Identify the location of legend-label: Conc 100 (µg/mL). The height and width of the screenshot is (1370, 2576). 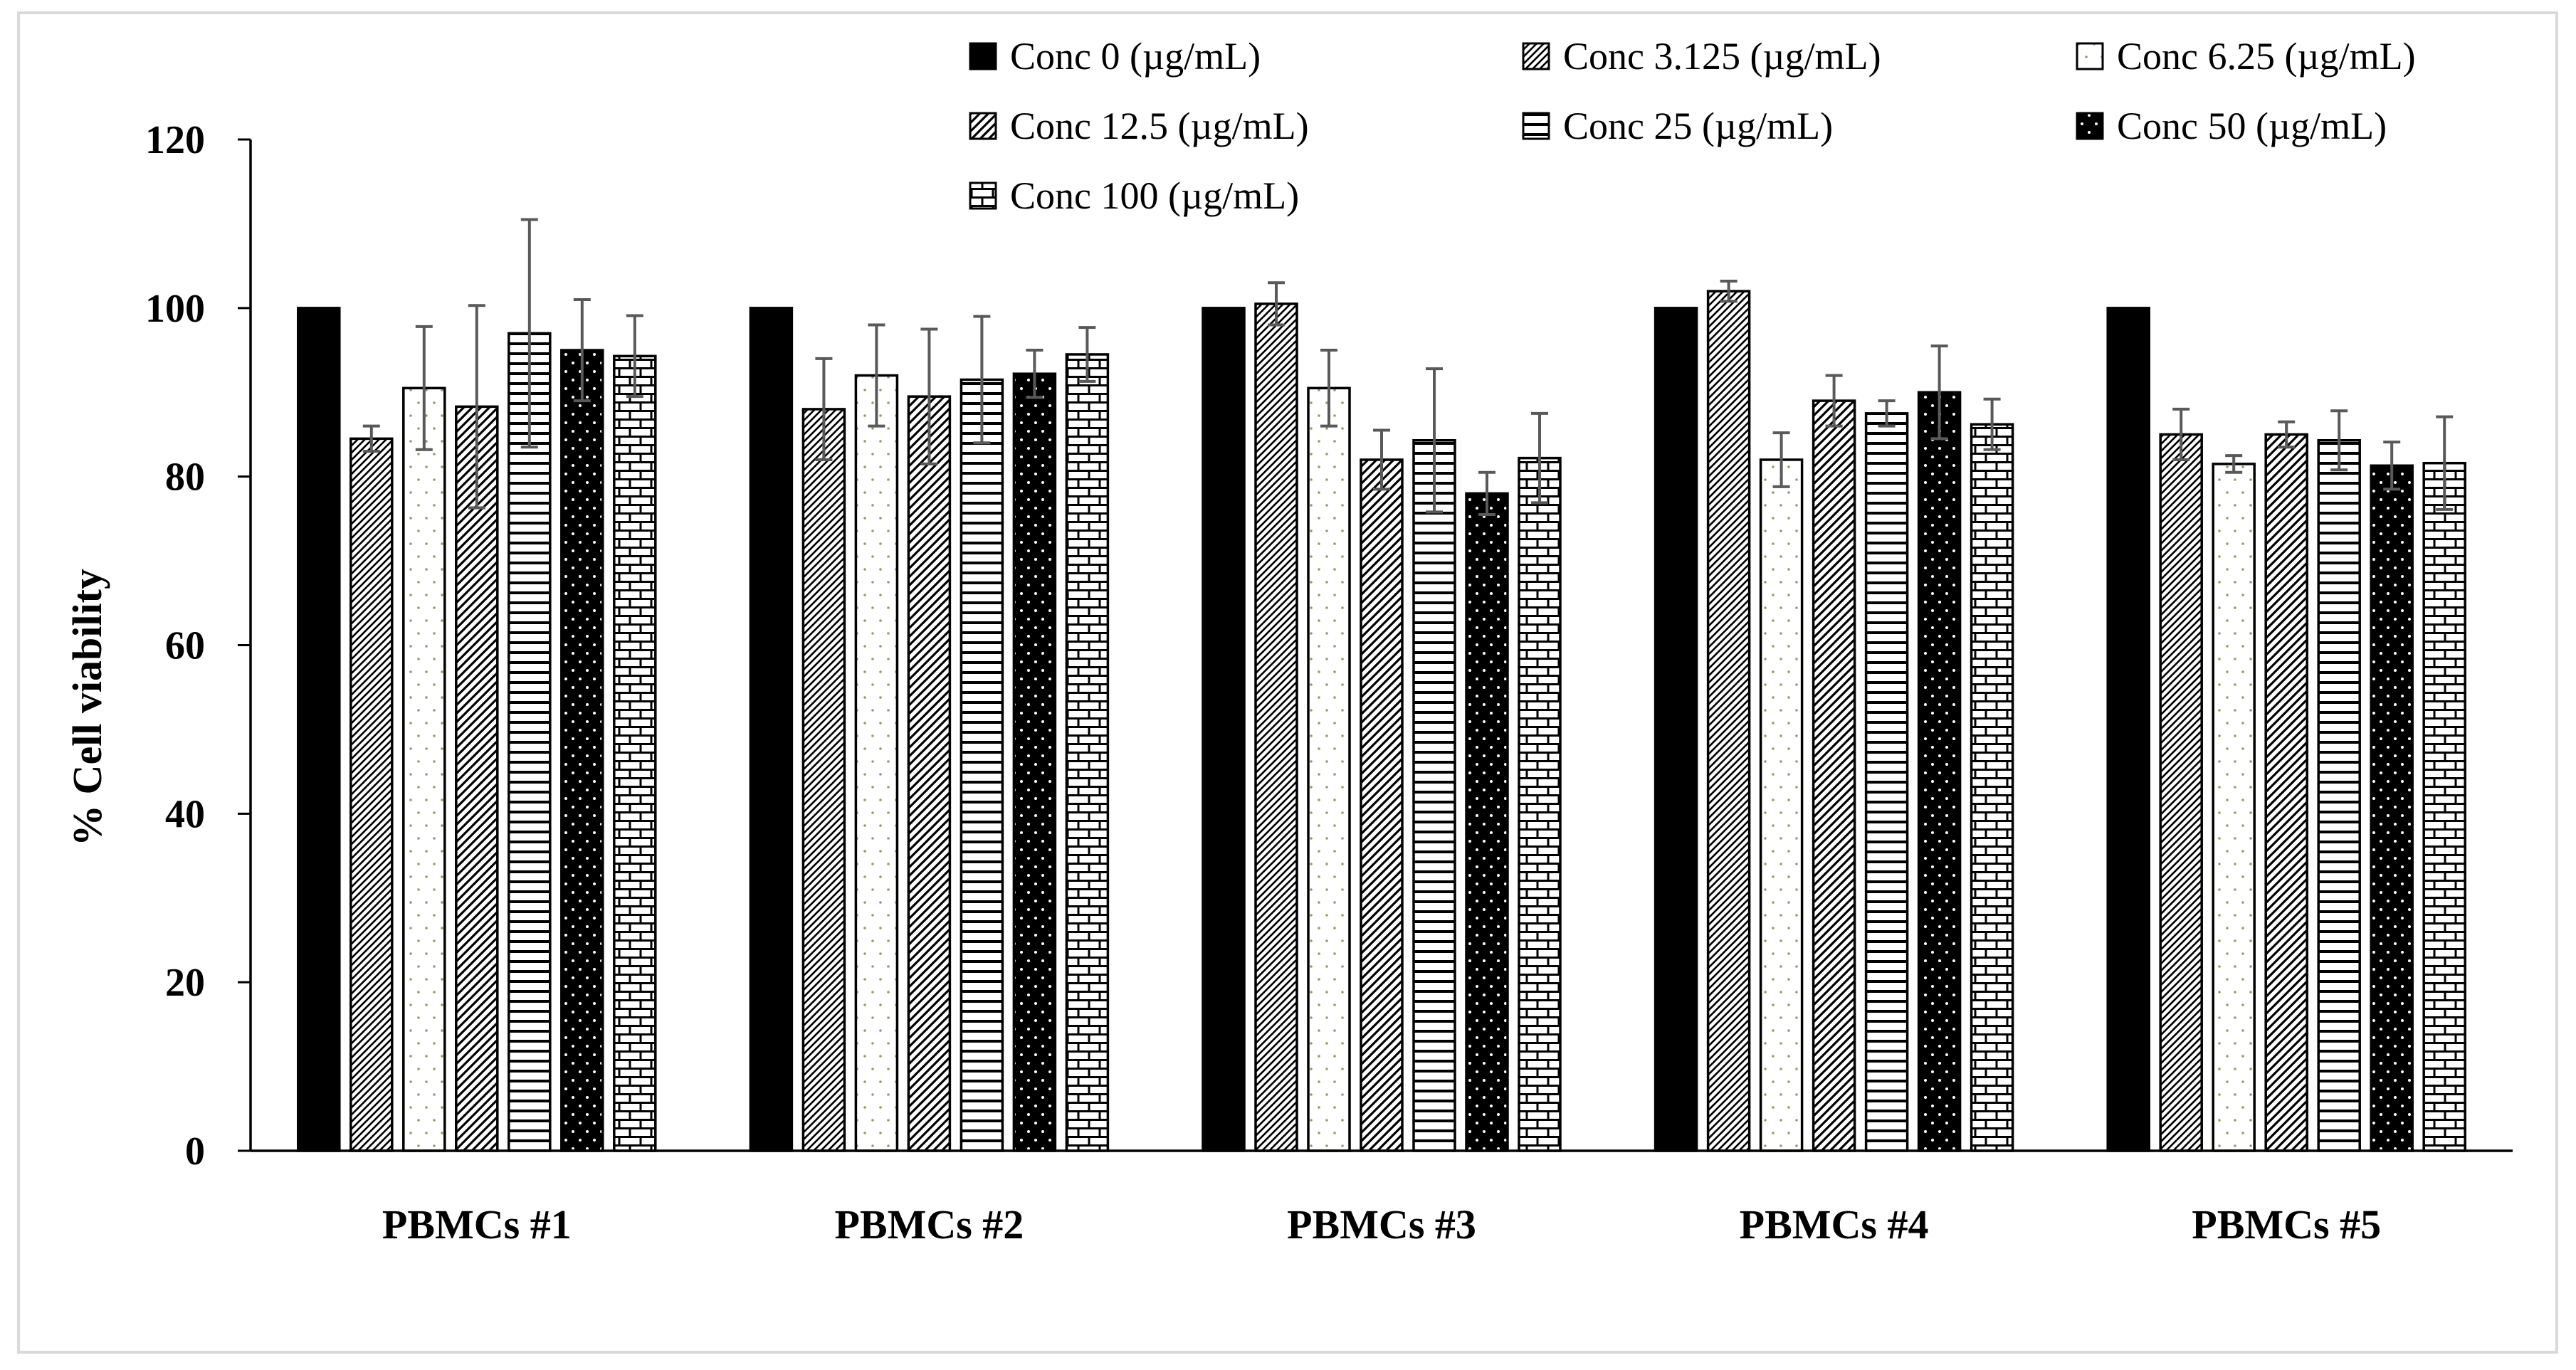
(1154, 195).